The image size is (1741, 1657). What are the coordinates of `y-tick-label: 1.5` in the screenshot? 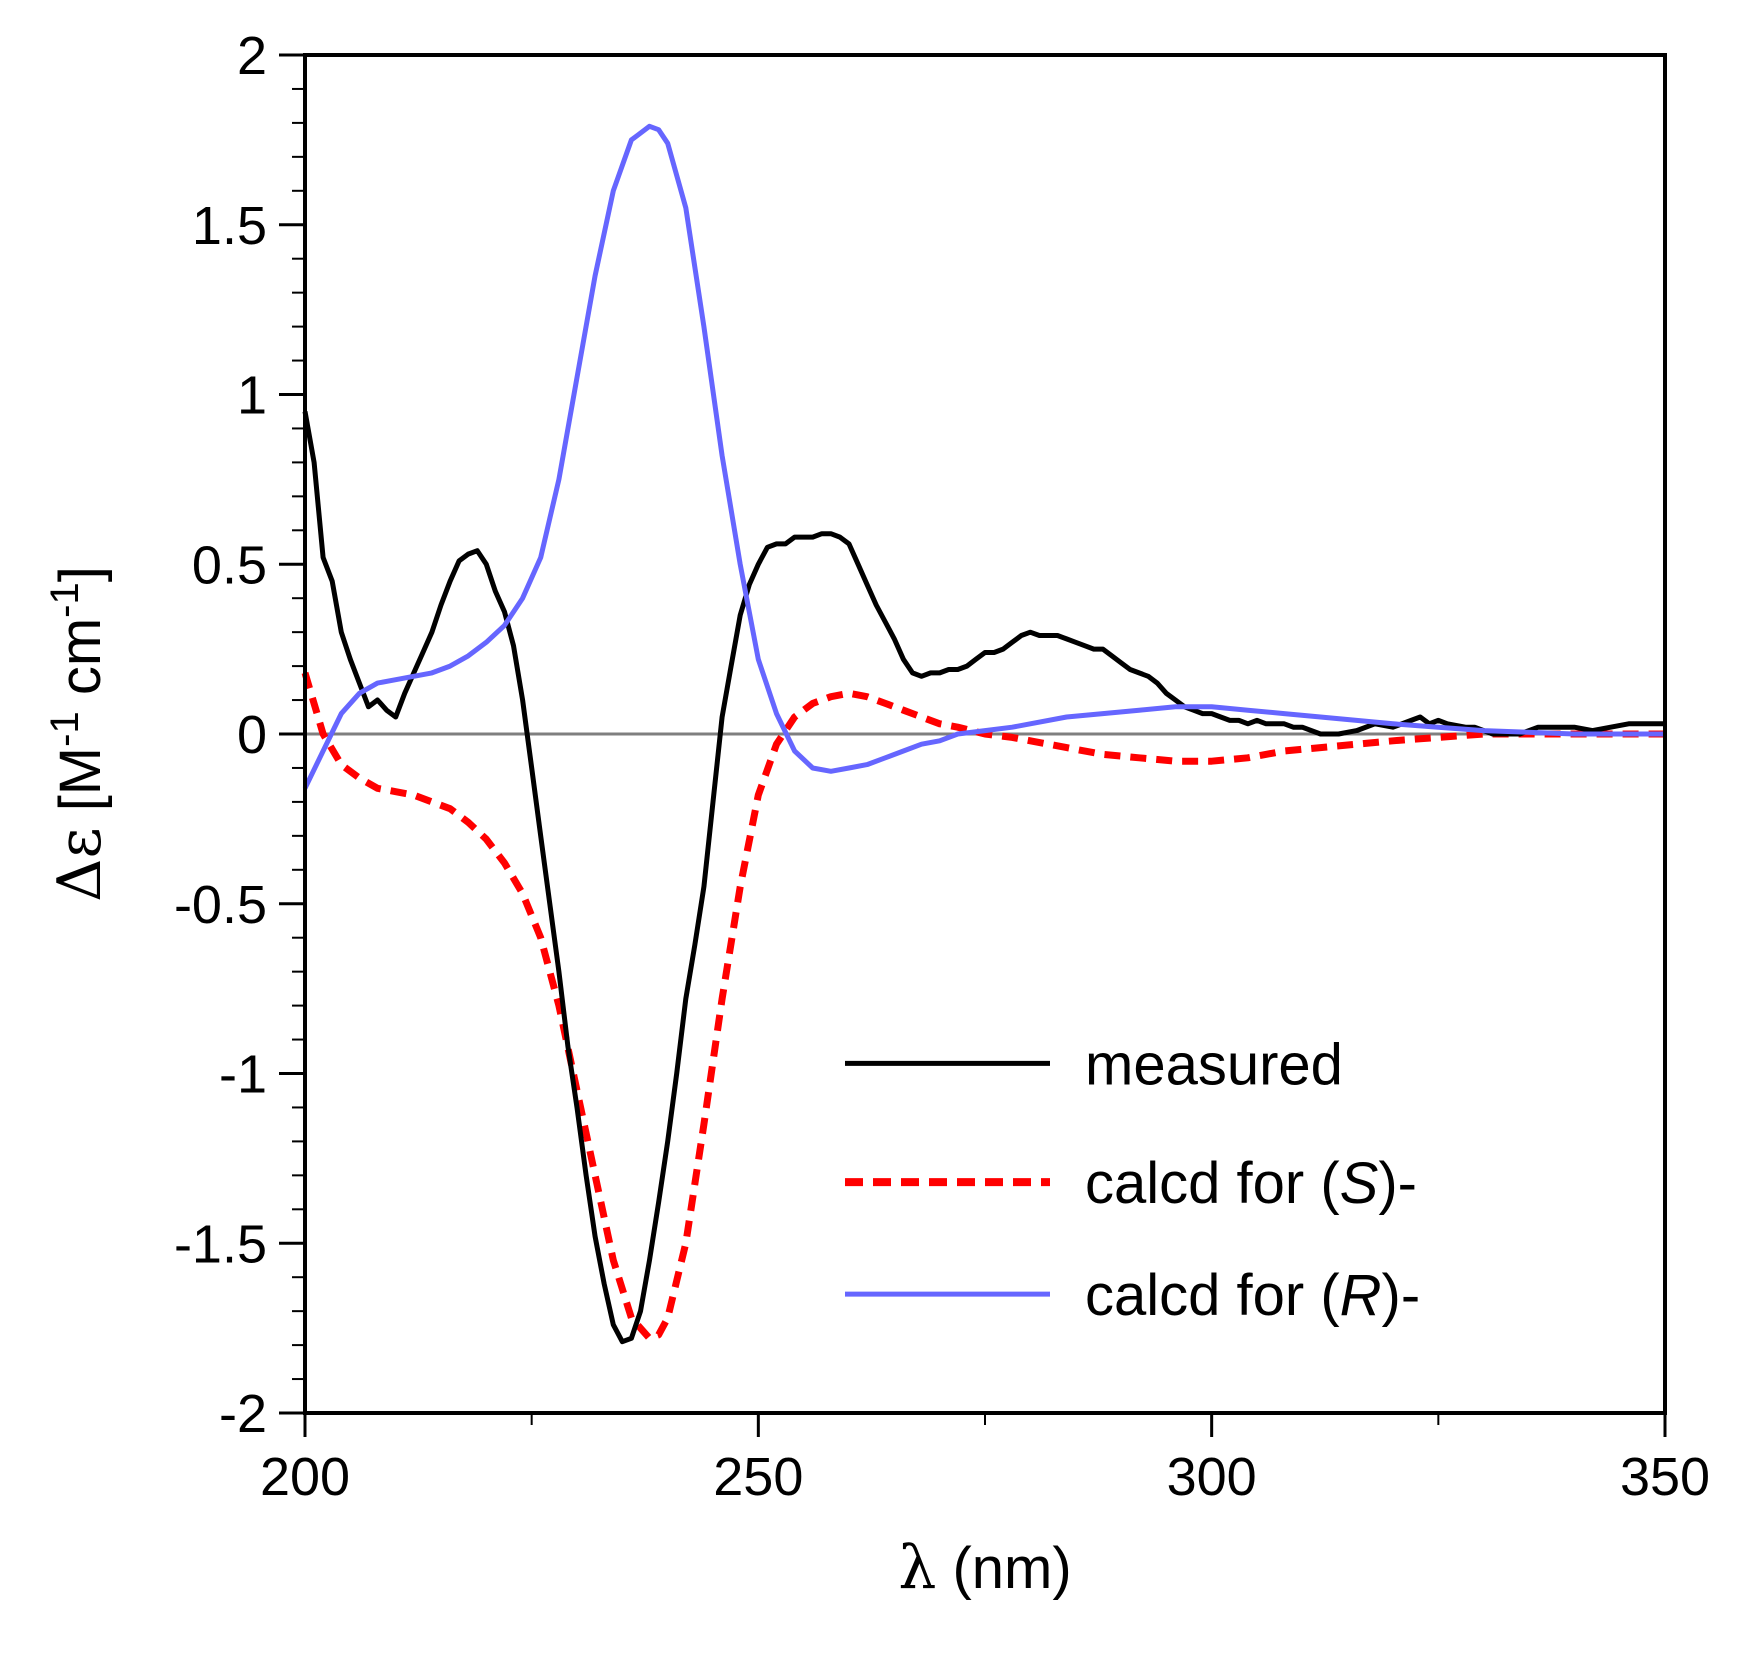 It's located at (229, 226).